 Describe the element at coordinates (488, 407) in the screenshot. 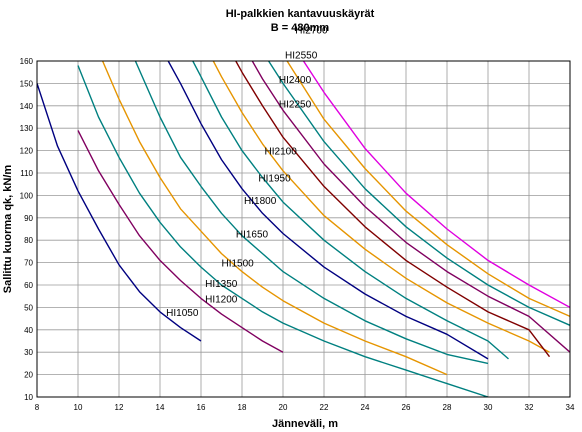

I see `x-tick-label: 30` at that location.